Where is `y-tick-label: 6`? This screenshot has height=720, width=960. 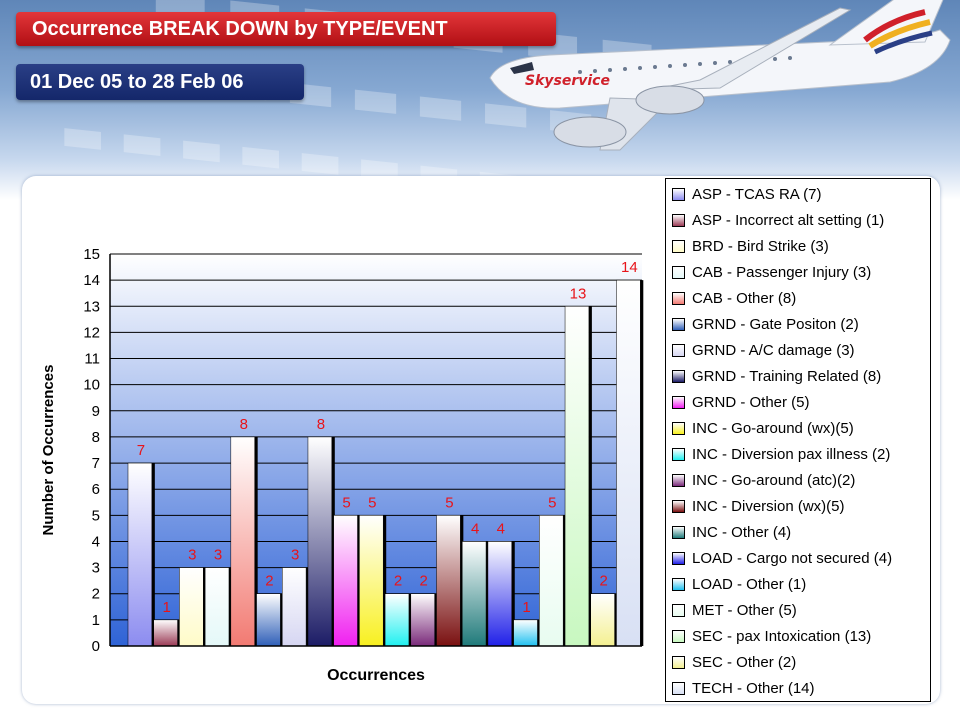
y-tick-label: 6 is located at coordinates (96, 489).